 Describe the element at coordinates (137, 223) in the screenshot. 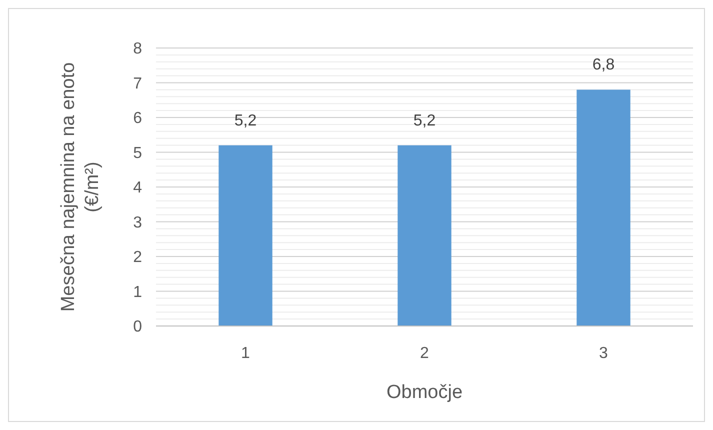

I see `y-tick-label: 3` at that location.